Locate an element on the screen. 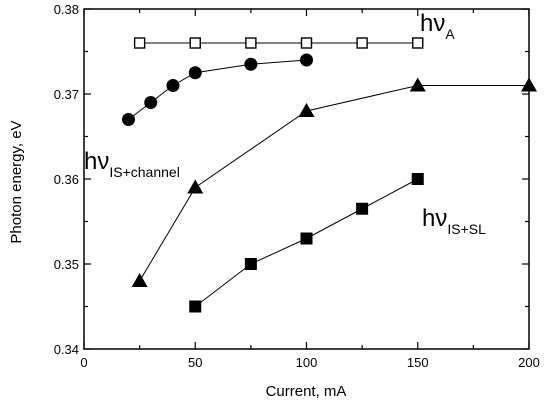  x-tick-label: 150 is located at coordinates (418, 362).